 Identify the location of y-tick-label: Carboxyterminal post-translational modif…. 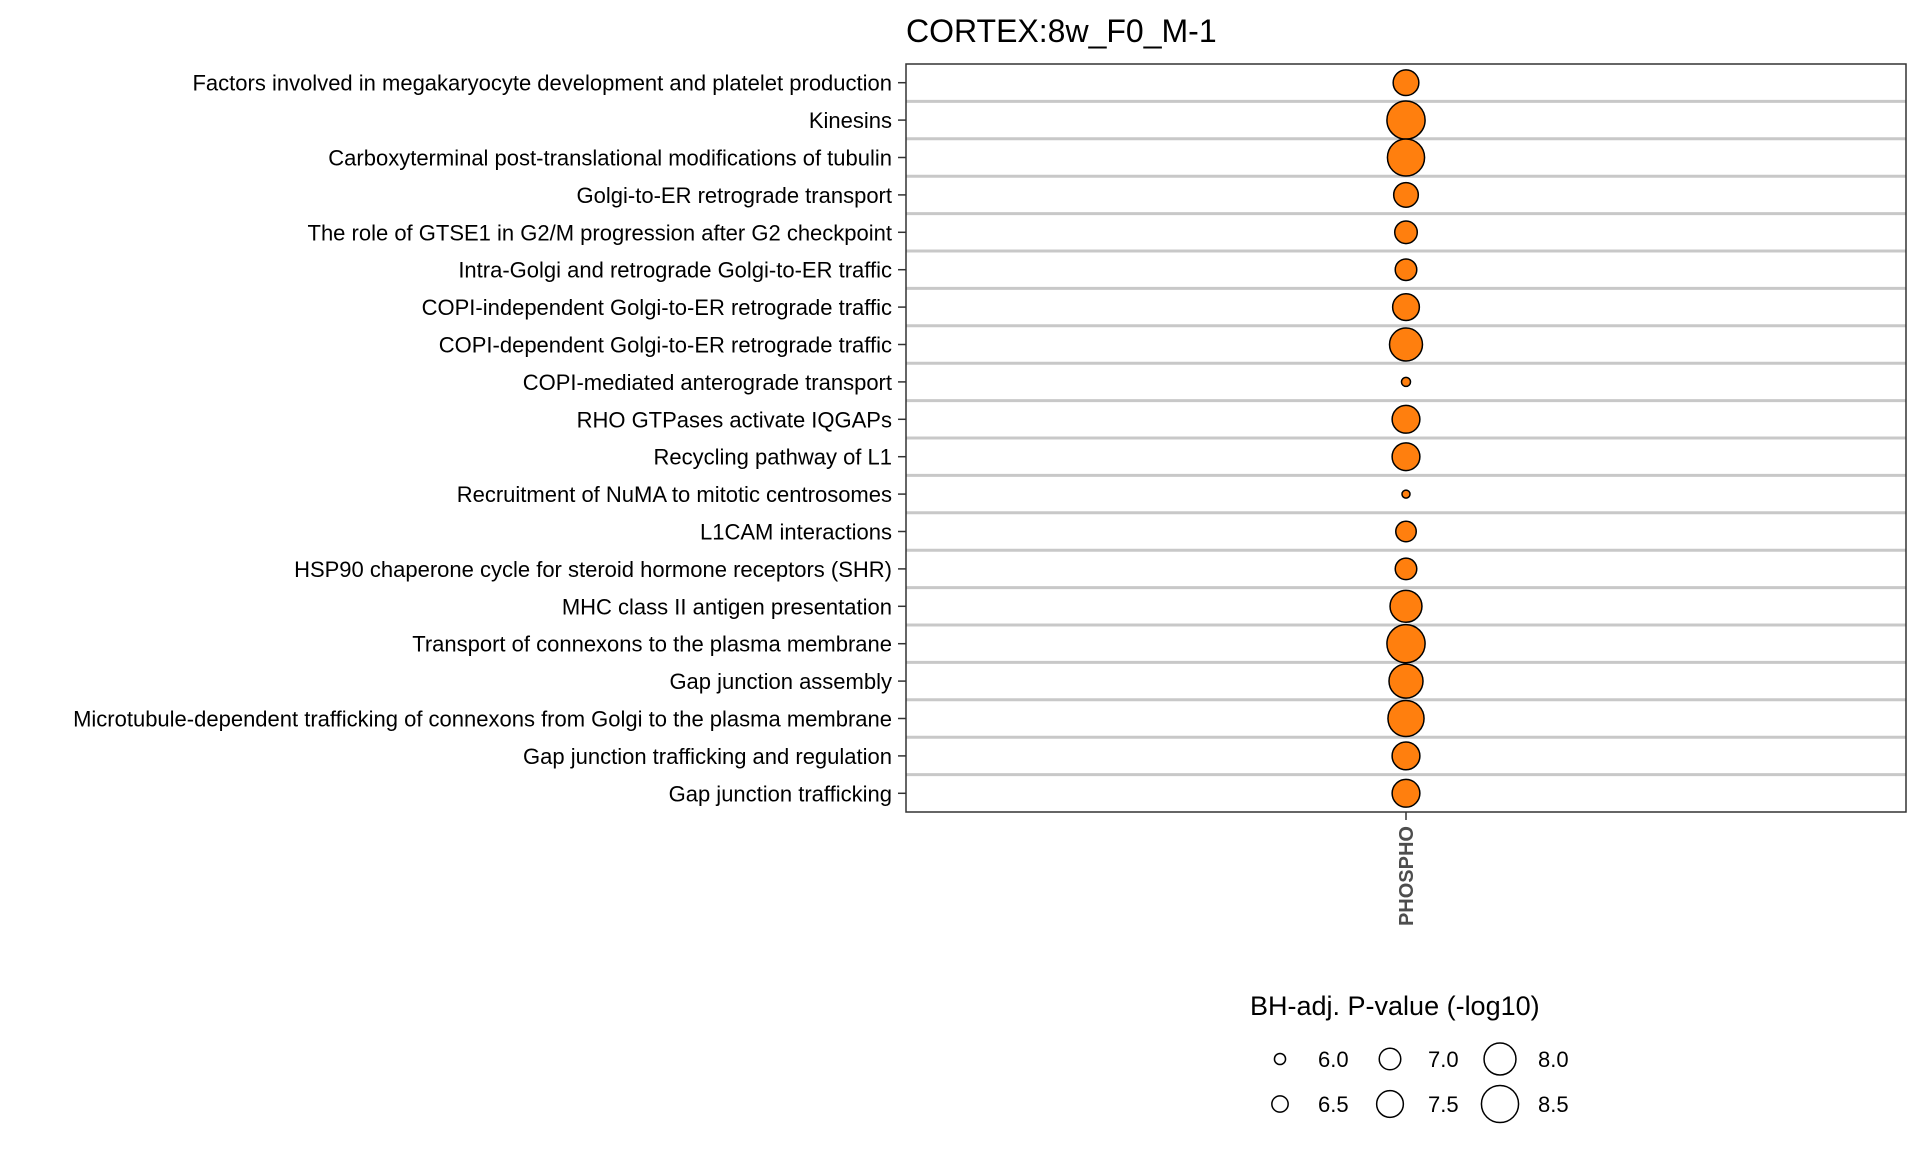
(610, 158).